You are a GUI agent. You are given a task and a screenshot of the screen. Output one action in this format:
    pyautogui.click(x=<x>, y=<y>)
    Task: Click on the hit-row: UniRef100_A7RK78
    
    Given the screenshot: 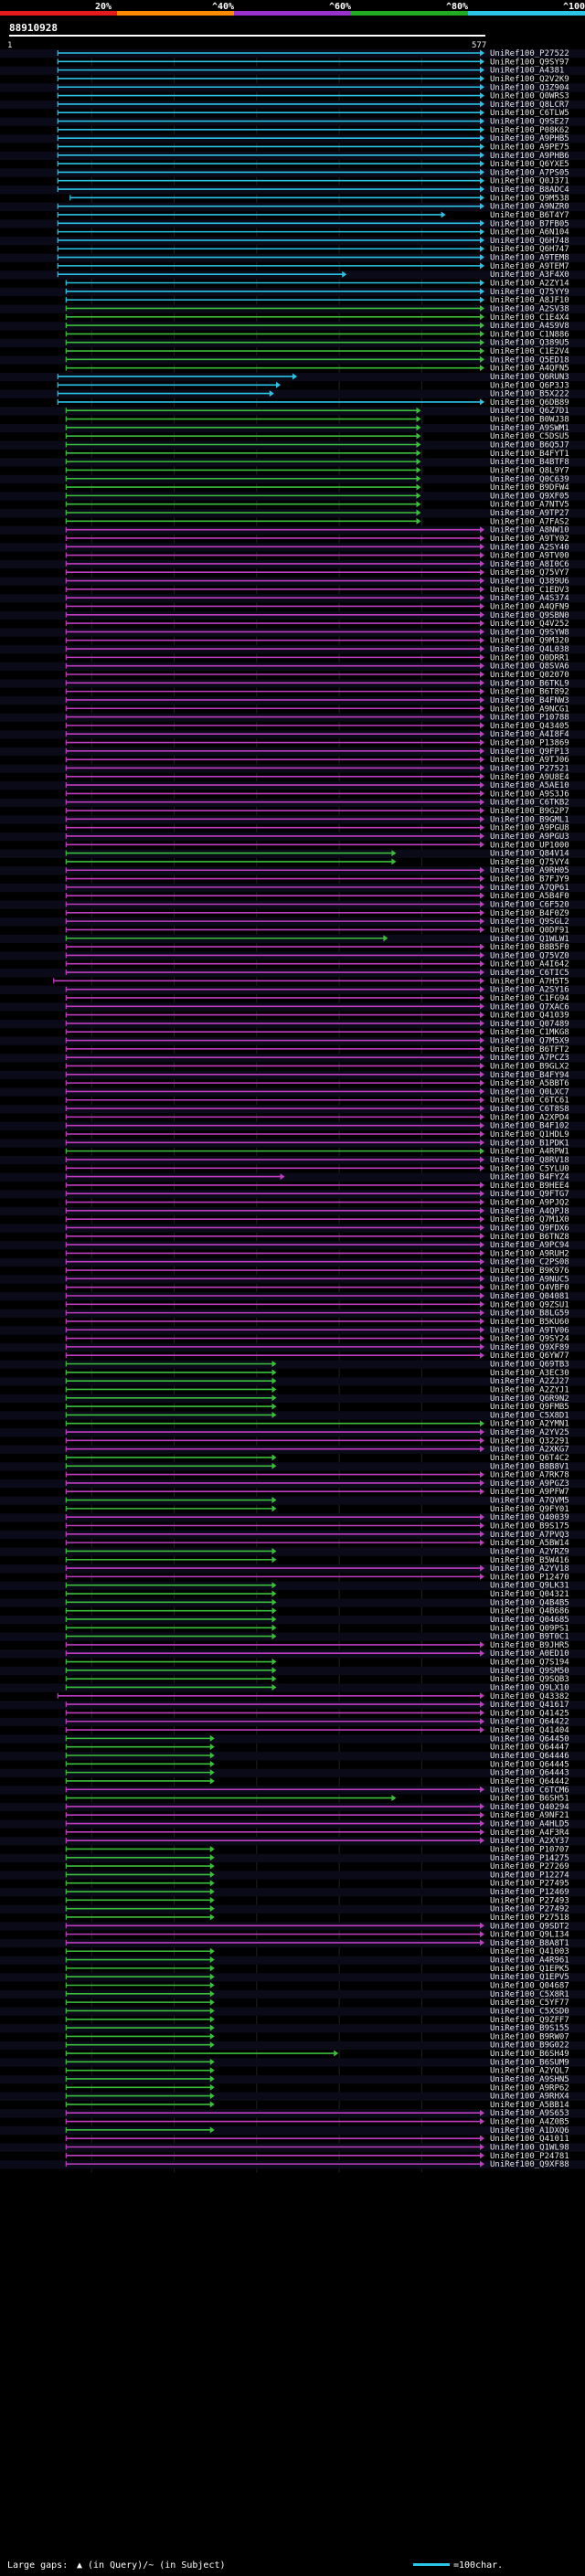 What is the action you would take?
    pyautogui.click(x=317, y=1475)
    